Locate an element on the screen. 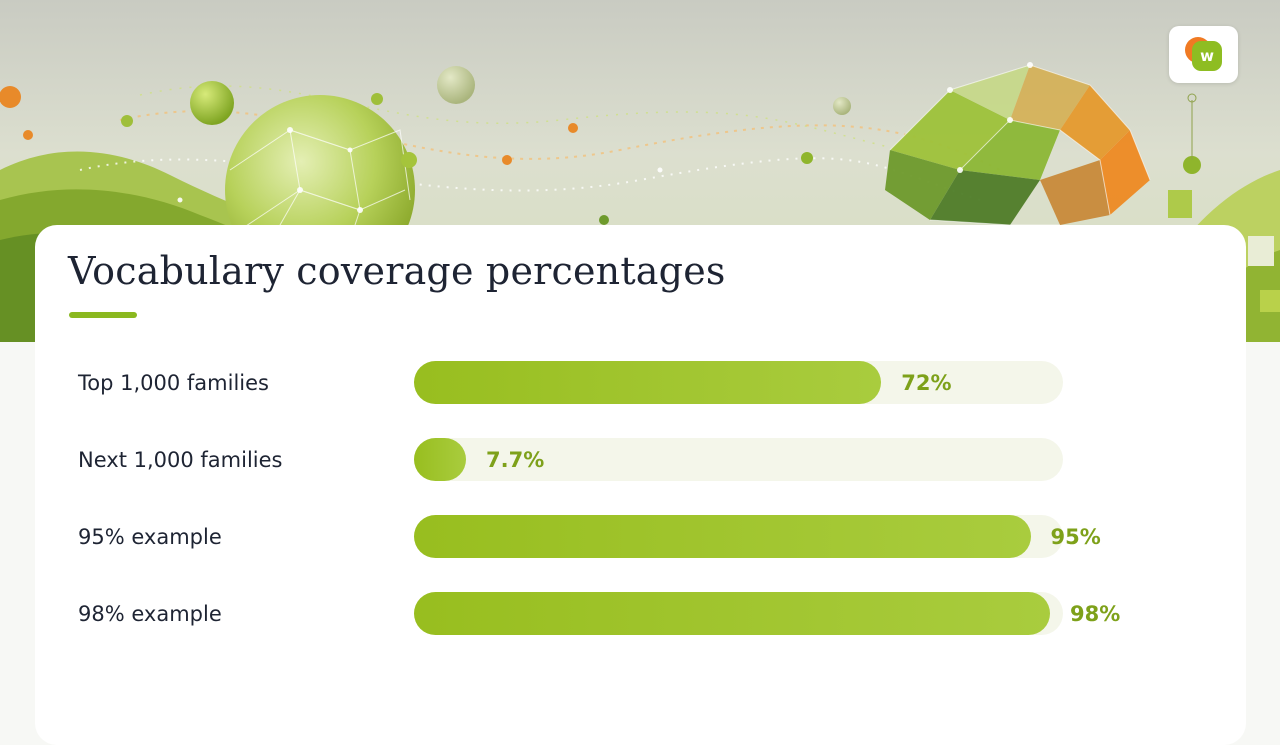 The width and height of the screenshot is (1280, 745). value-label: 98% is located at coordinates (1095, 614).